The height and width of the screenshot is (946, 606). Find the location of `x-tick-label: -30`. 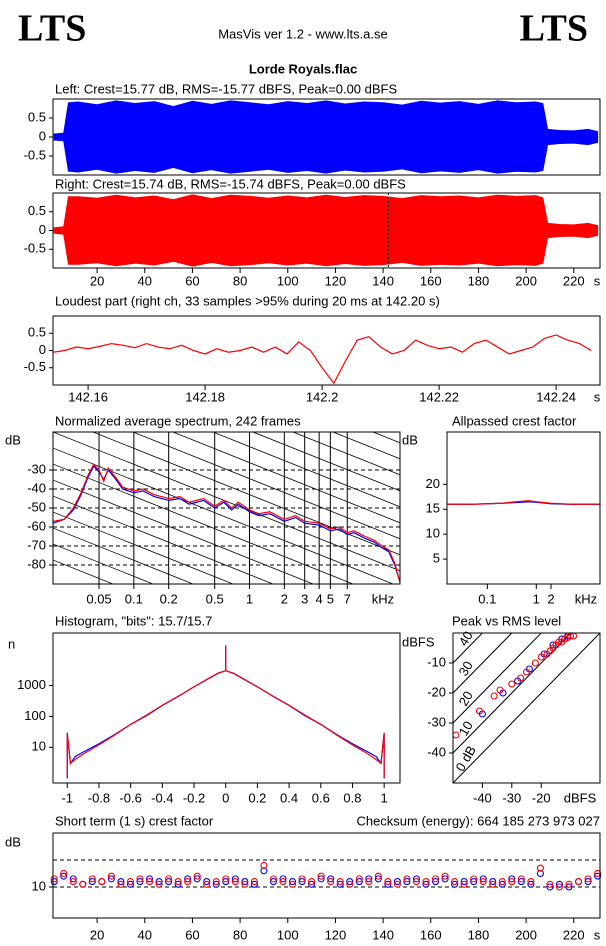

x-tick-label: -30 is located at coordinates (511, 797).